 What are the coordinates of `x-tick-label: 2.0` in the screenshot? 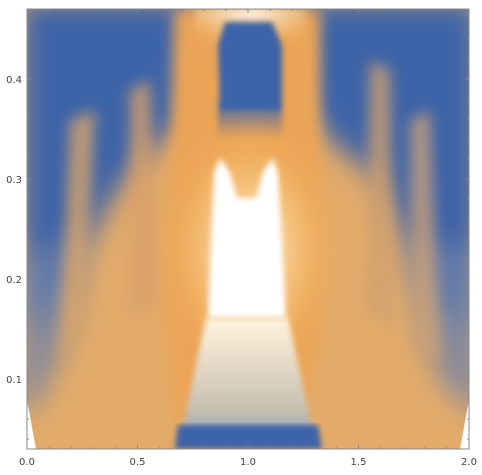 It's located at (469, 462).